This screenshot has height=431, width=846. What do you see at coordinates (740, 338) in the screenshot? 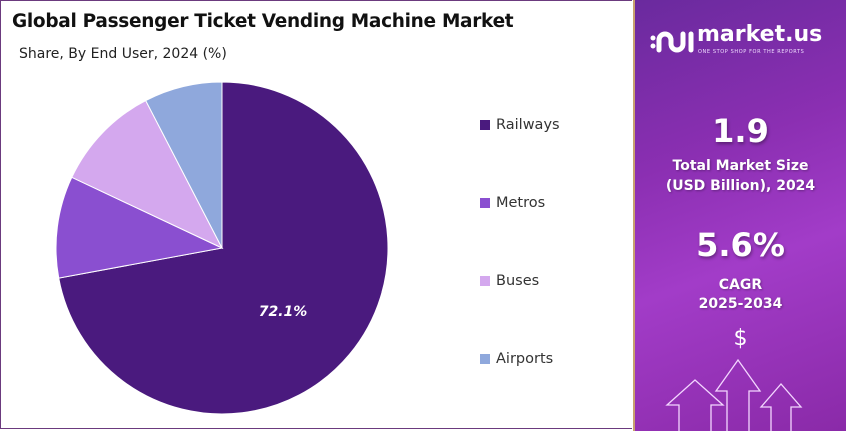
I see `dollar-icon: $` at bounding box center [740, 338].